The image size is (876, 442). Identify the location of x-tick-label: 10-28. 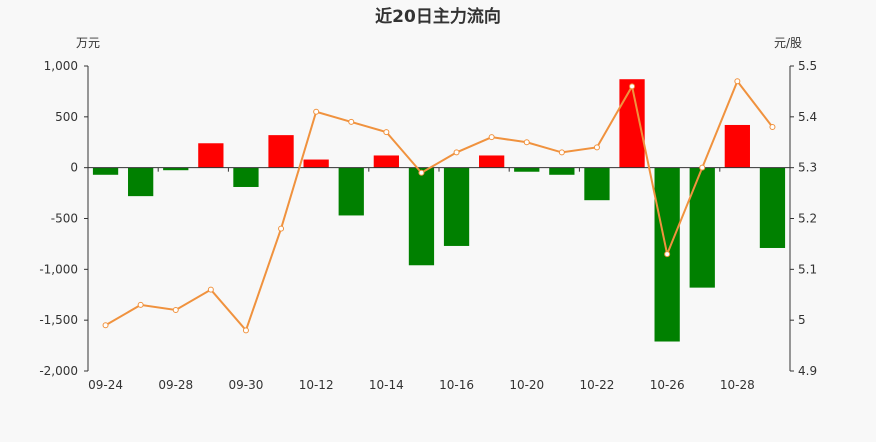
(737, 385).